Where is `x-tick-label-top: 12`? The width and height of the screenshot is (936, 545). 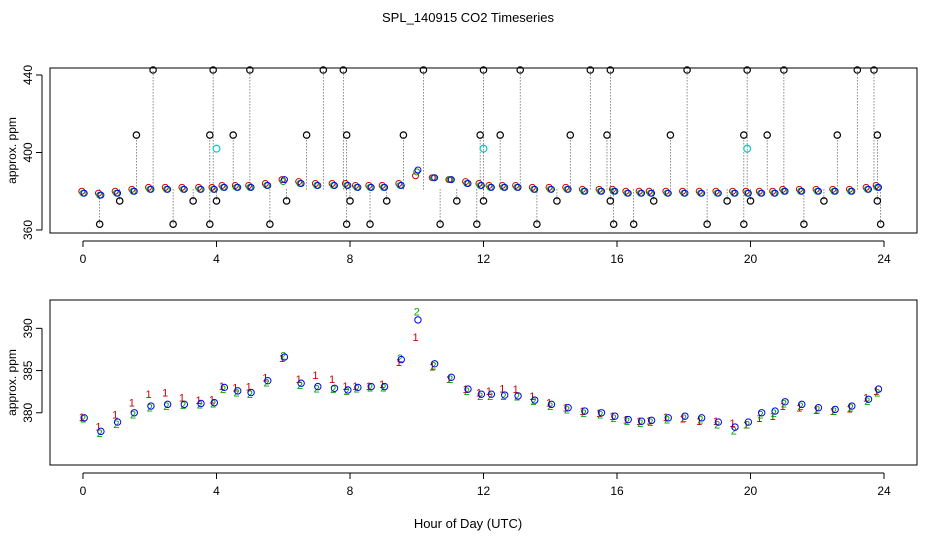 x-tick-label-top: 12 is located at coordinates (484, 259).